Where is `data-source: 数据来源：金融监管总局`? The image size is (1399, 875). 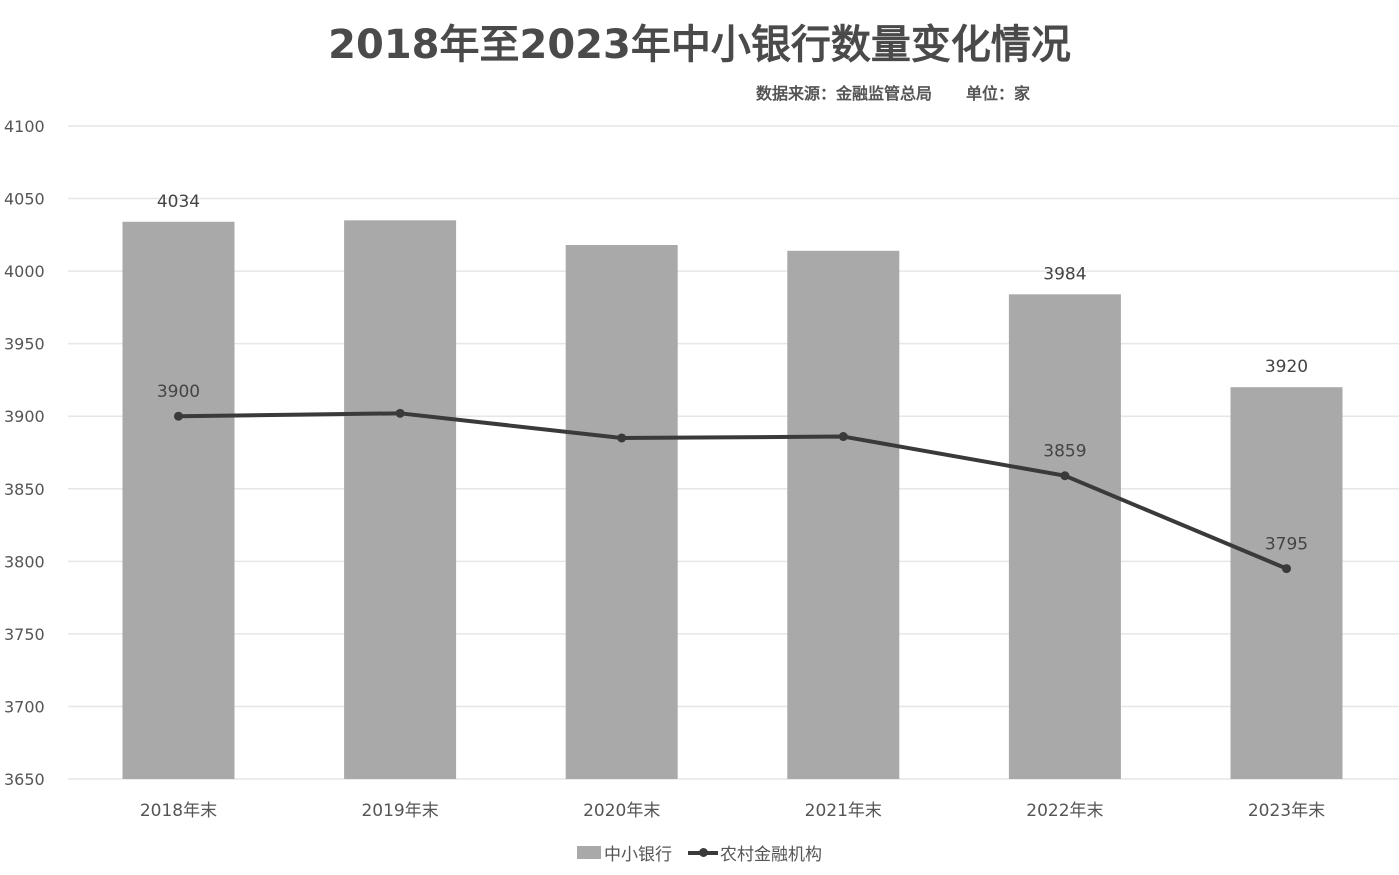 data-source: 数据来源：金融监管总局 is located at coordinates (844, 93).